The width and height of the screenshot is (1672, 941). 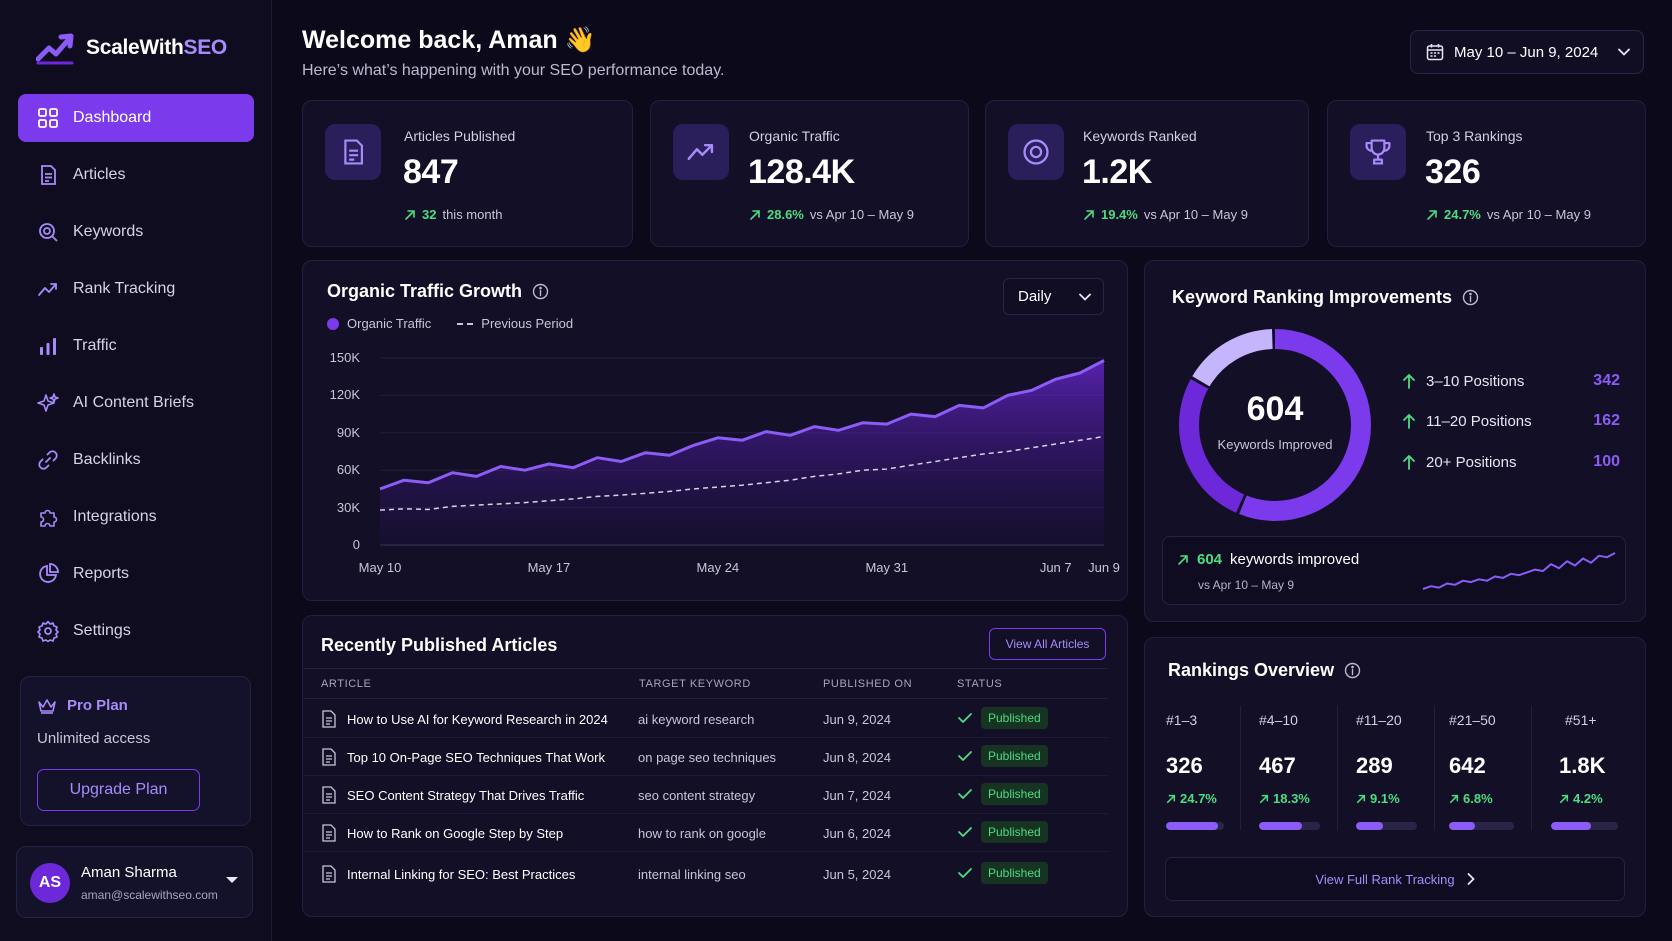 I want to click on sidebar-item-articles: Articles, so click(x=136, y=175).